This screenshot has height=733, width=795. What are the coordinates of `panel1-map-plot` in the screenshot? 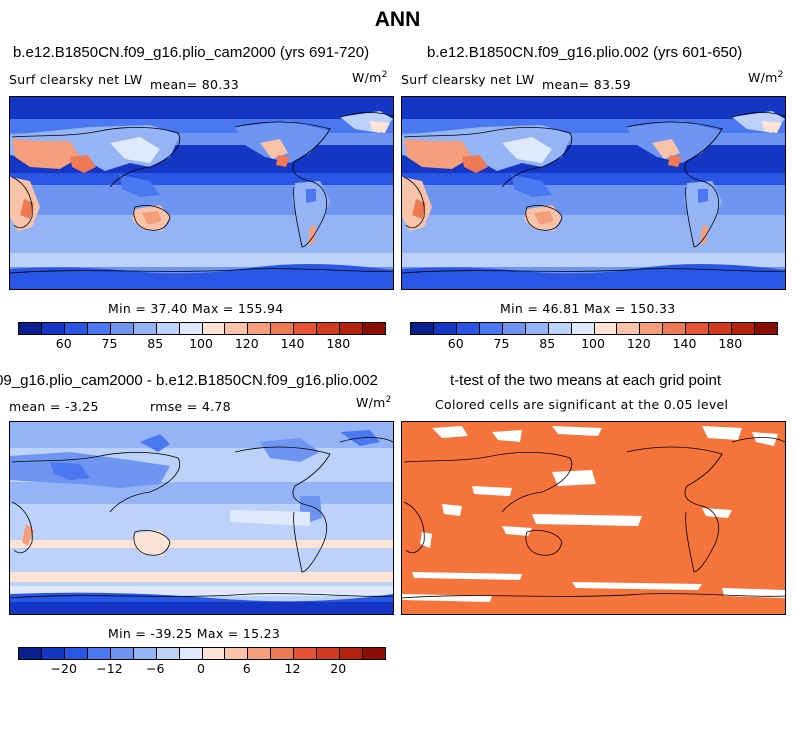 It's located at (201, 193).